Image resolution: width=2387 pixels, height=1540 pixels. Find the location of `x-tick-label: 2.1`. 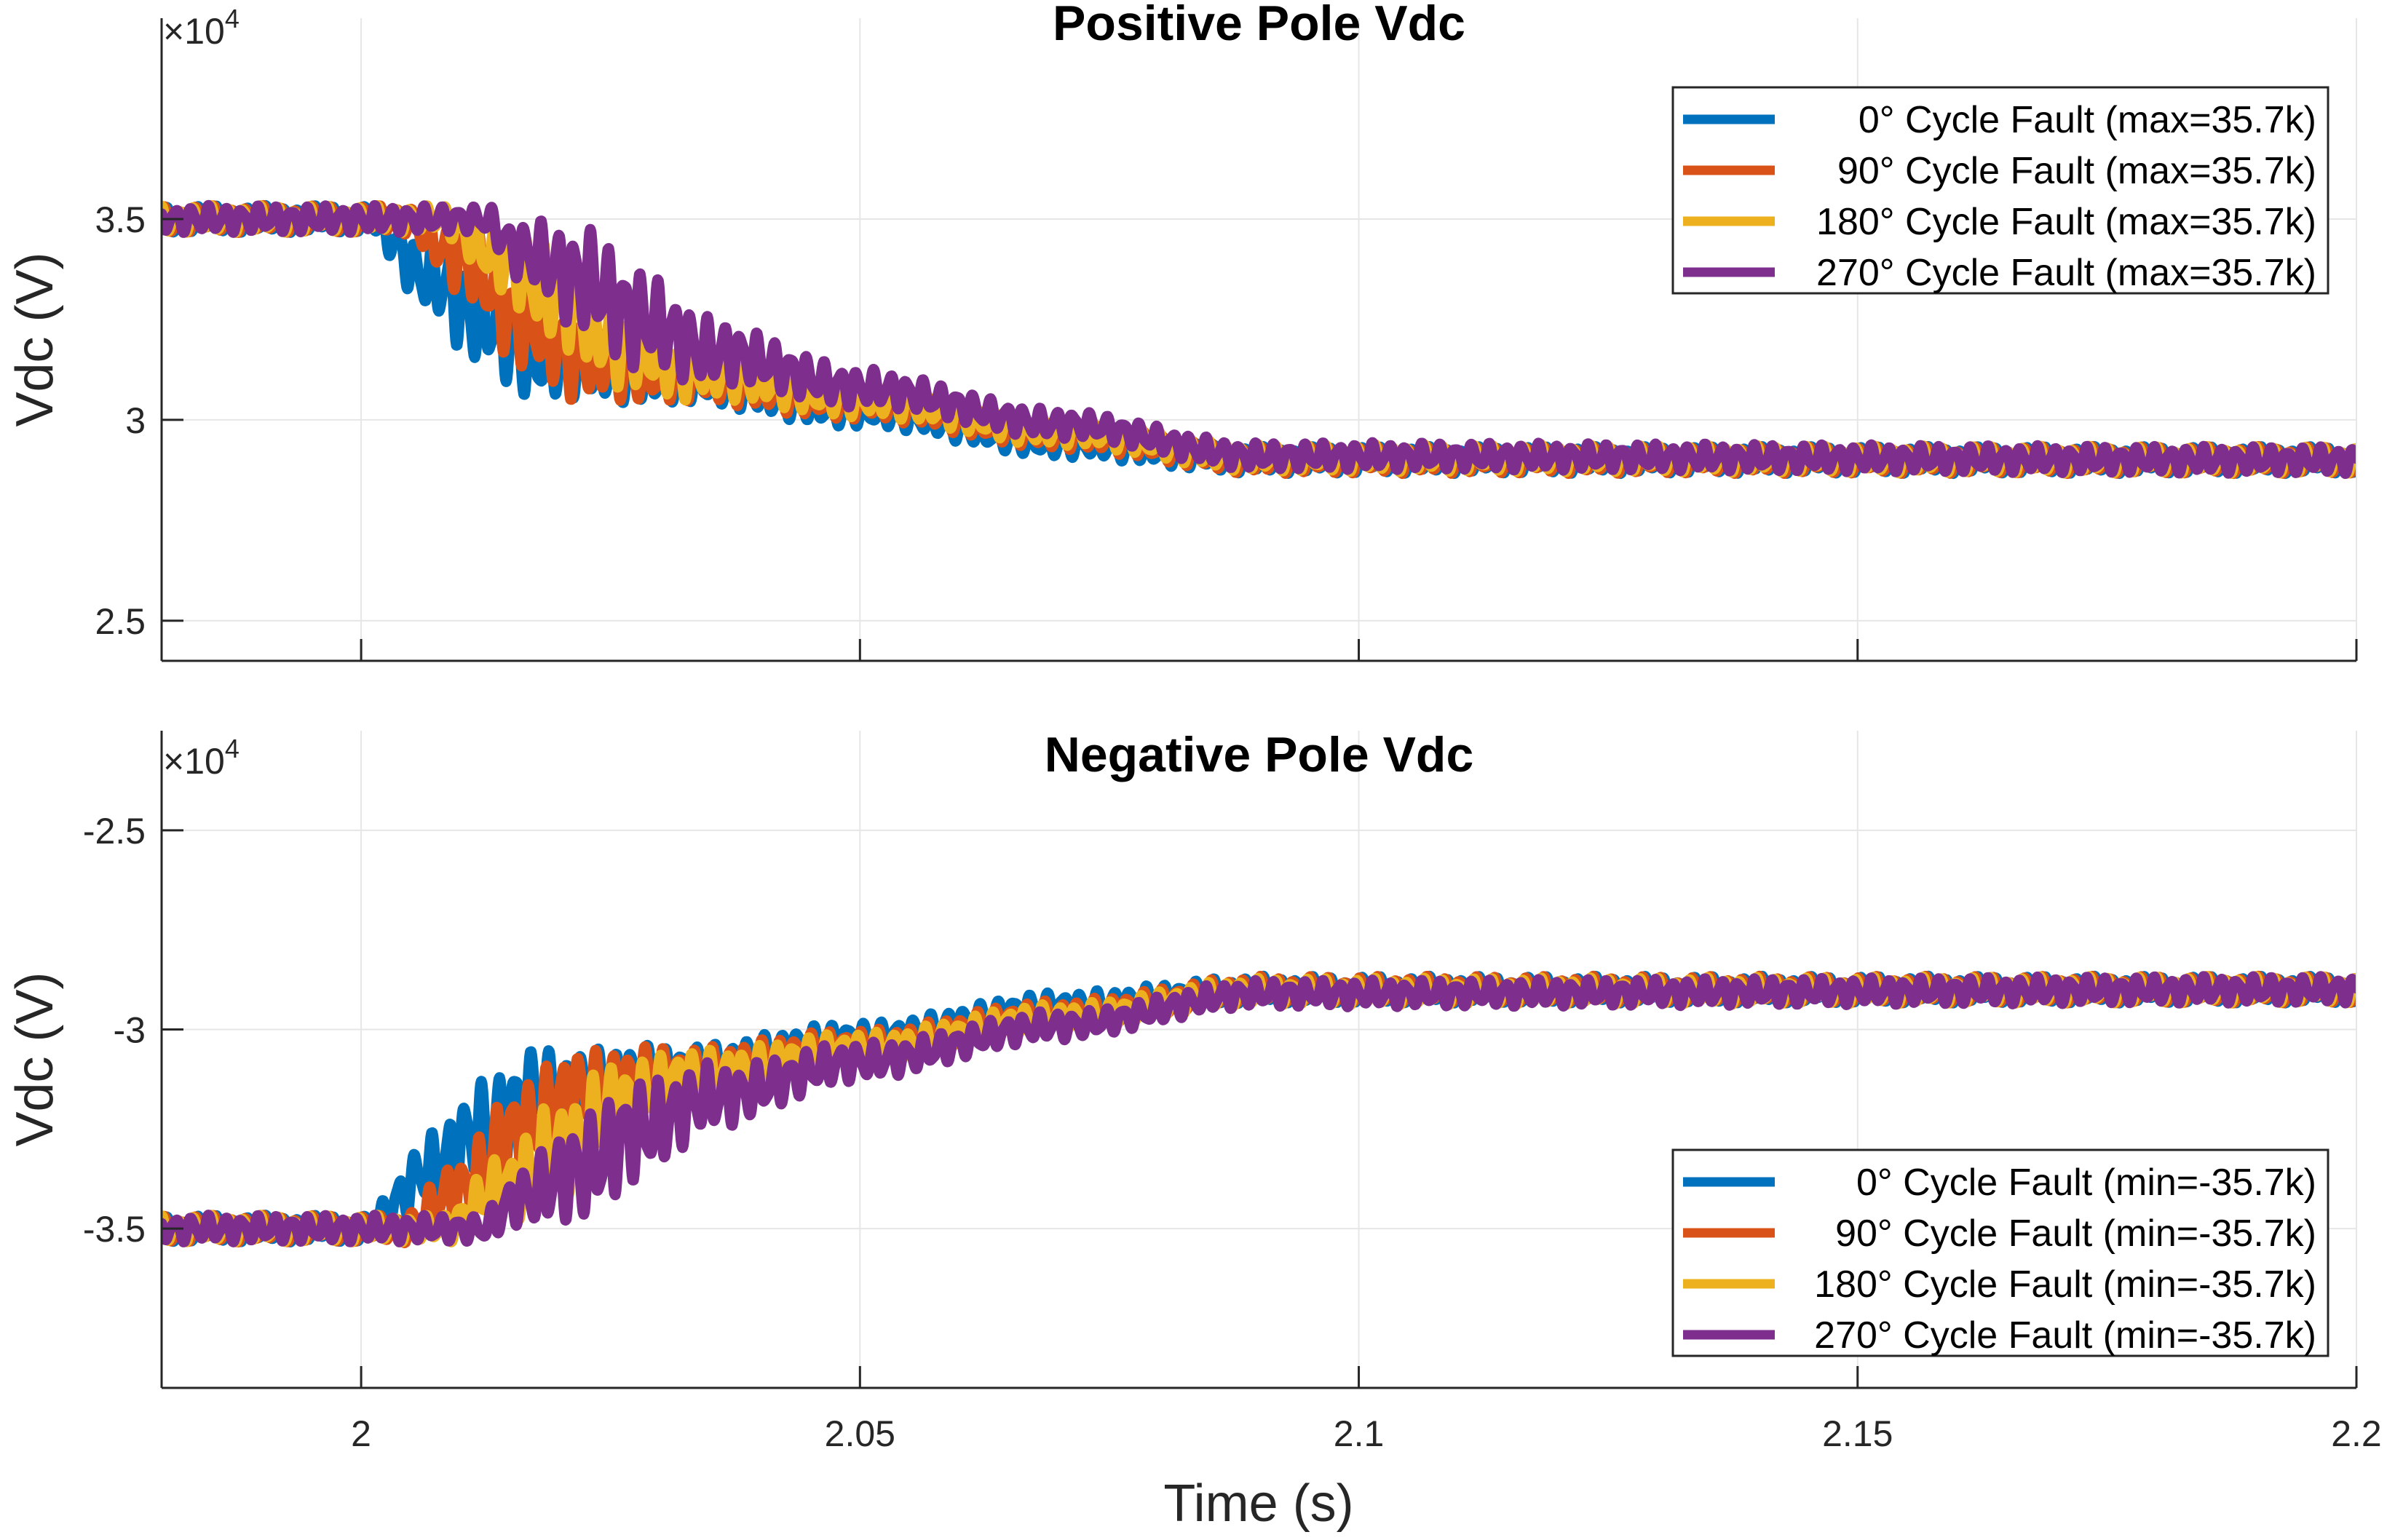

x-tick-label: 2.1 is located at coordinates (1359, 1433).